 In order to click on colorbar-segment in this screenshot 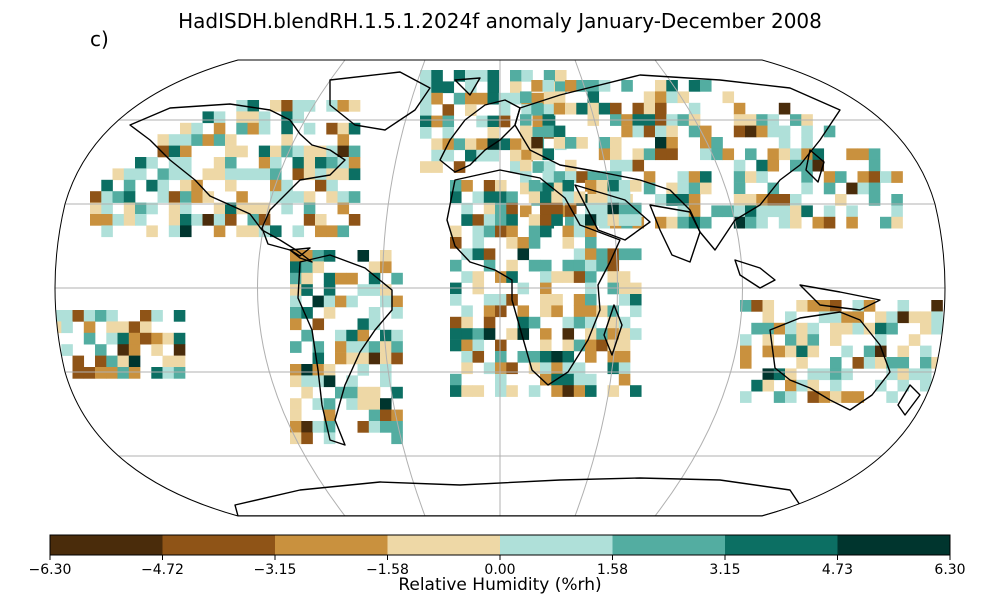, I will do `click(331, 545)`.